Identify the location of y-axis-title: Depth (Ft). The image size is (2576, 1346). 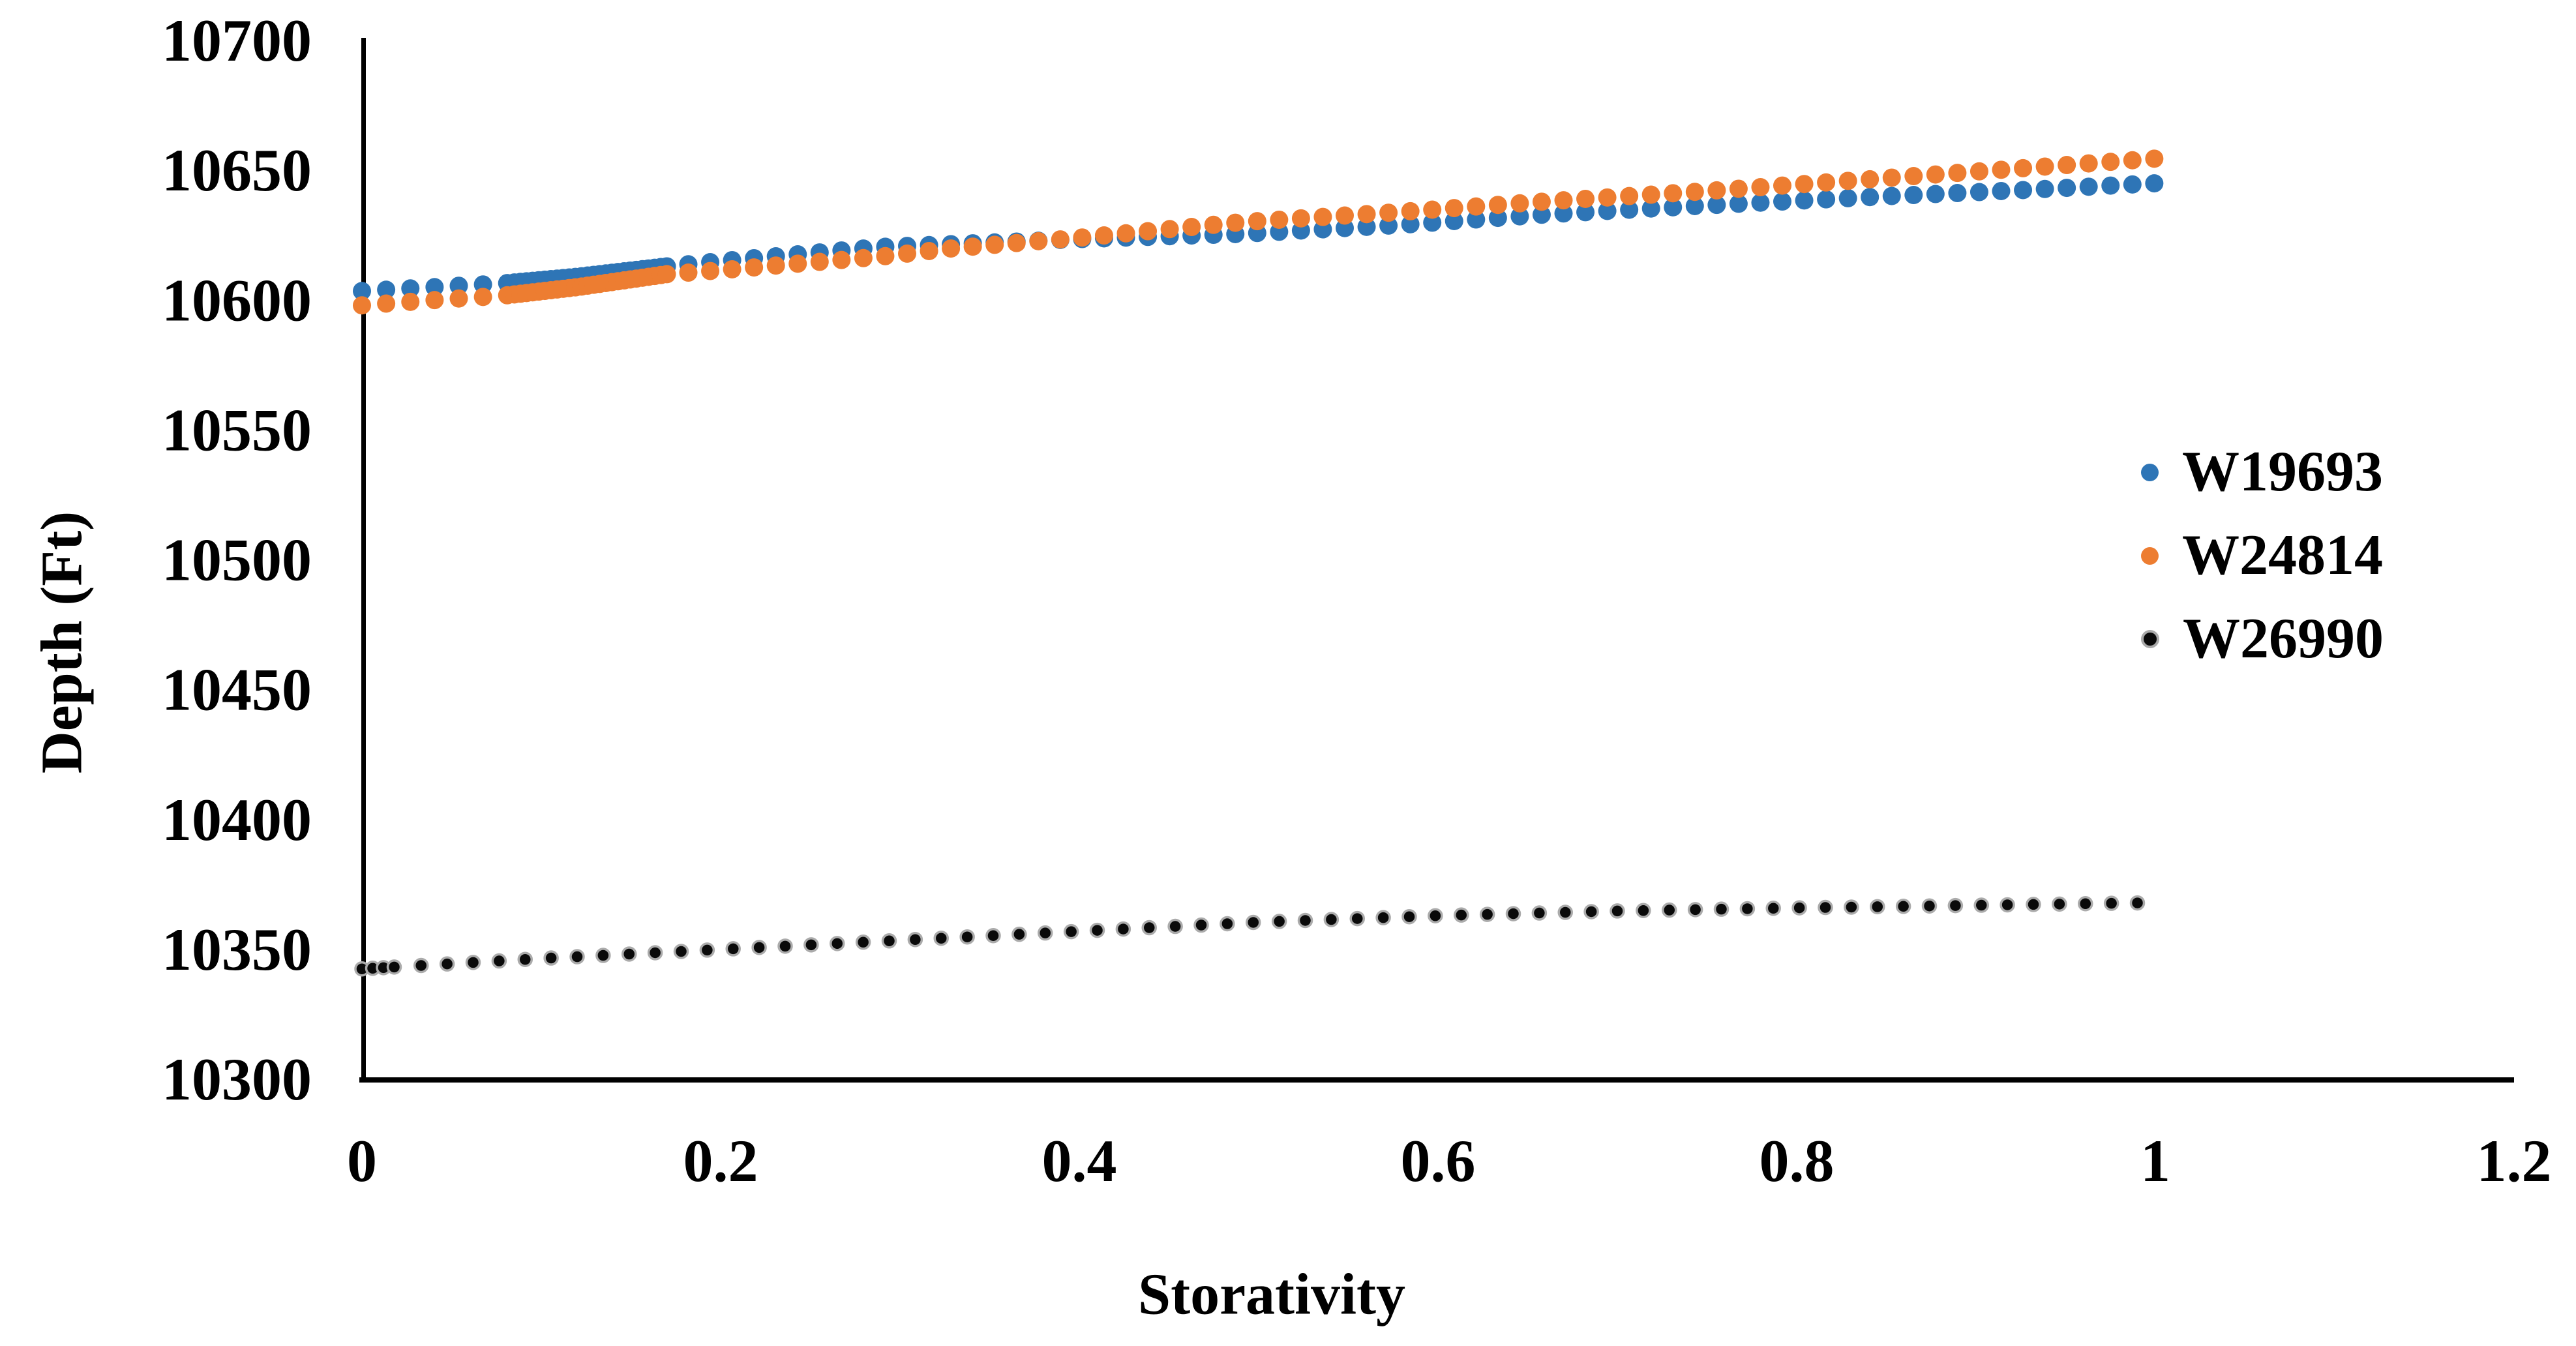
(62, 643).